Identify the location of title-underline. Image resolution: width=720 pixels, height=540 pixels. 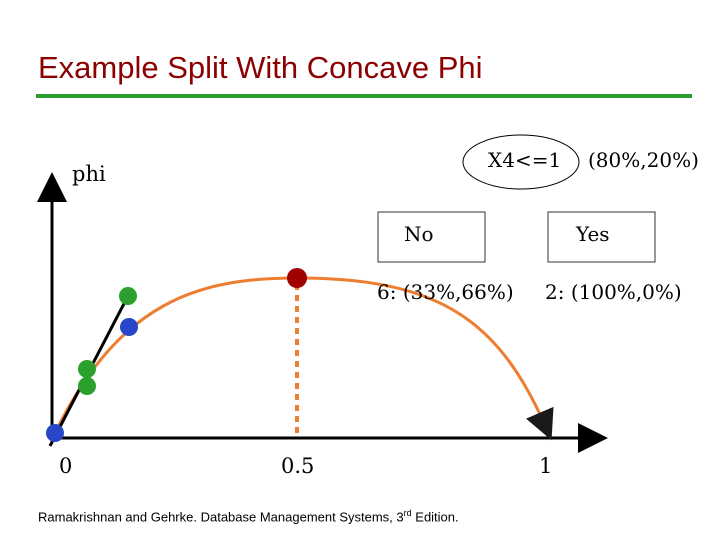
(364, 96).